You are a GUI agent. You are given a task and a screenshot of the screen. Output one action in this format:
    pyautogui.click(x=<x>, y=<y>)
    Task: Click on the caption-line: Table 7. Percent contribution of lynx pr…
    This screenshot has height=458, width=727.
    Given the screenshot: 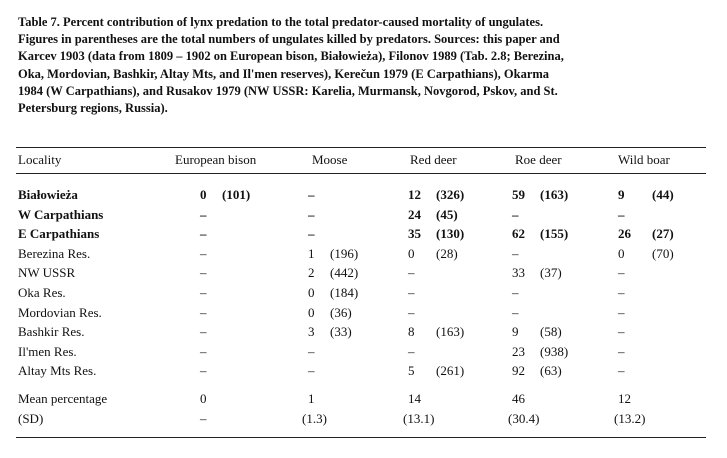 What is the action you would take?
    pyautogui.click(x=281, y=22)
    